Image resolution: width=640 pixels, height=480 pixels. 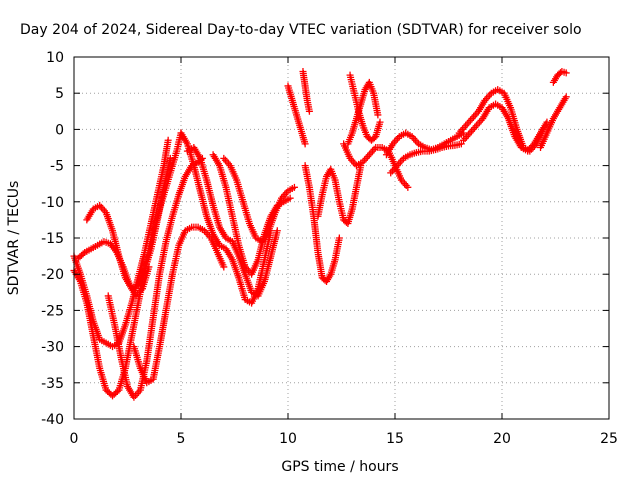 I want to click on y-tick-label: 5, so click(x=59, y=94).